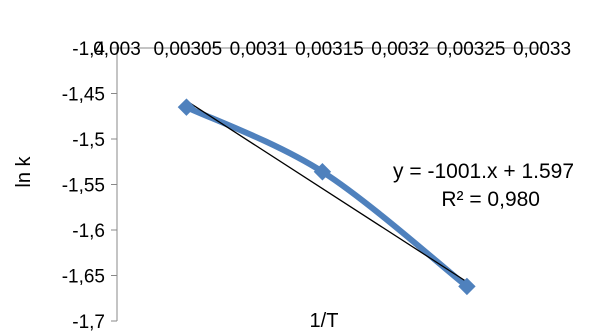 The image size is (603, 333). I want to click on trendline-equation: y = -1001.x + 1.597, so click(483, 171).